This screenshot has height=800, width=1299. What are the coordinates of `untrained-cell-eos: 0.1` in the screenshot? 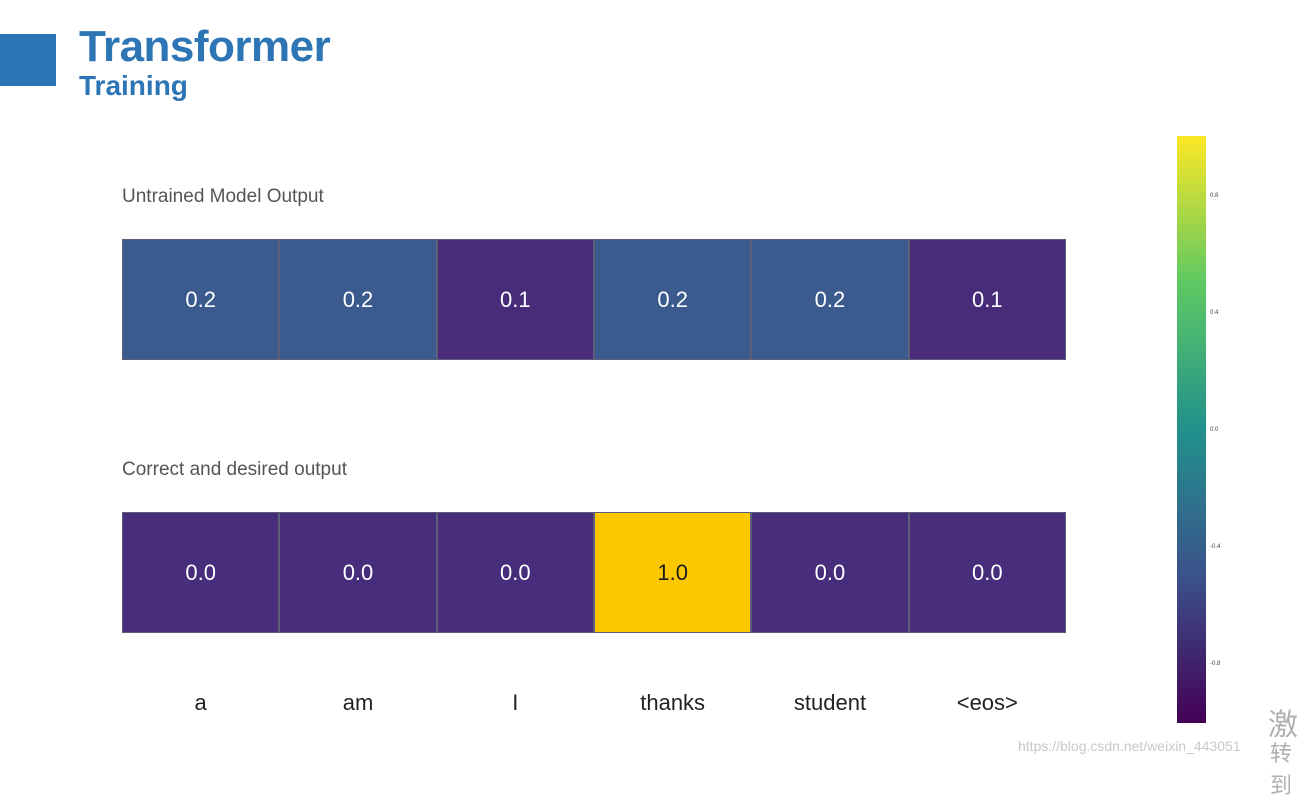 It's located at (987, 299).